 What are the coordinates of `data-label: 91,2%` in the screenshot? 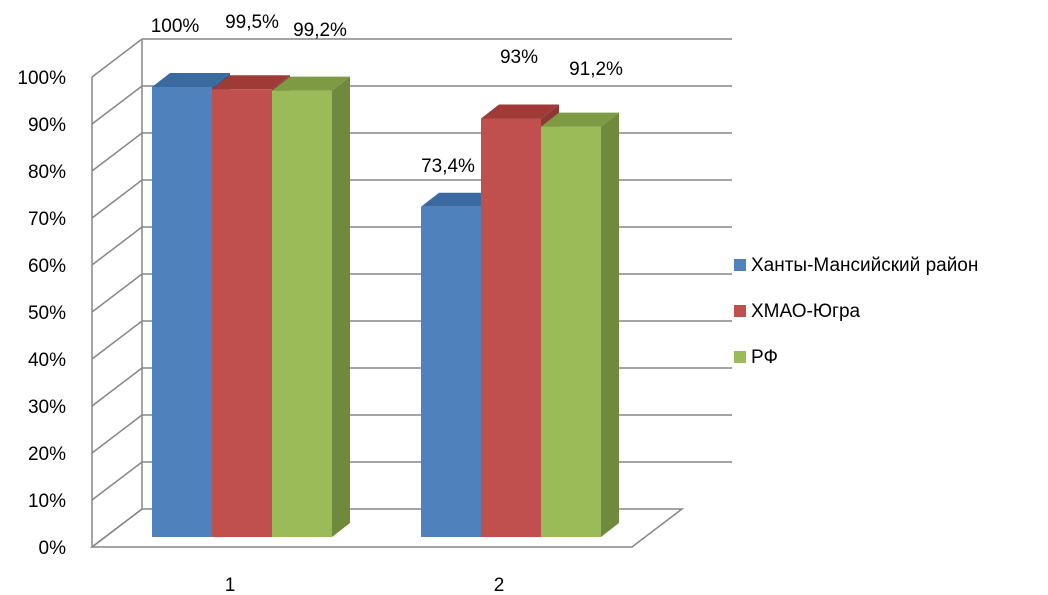 It's located at (596, 69).